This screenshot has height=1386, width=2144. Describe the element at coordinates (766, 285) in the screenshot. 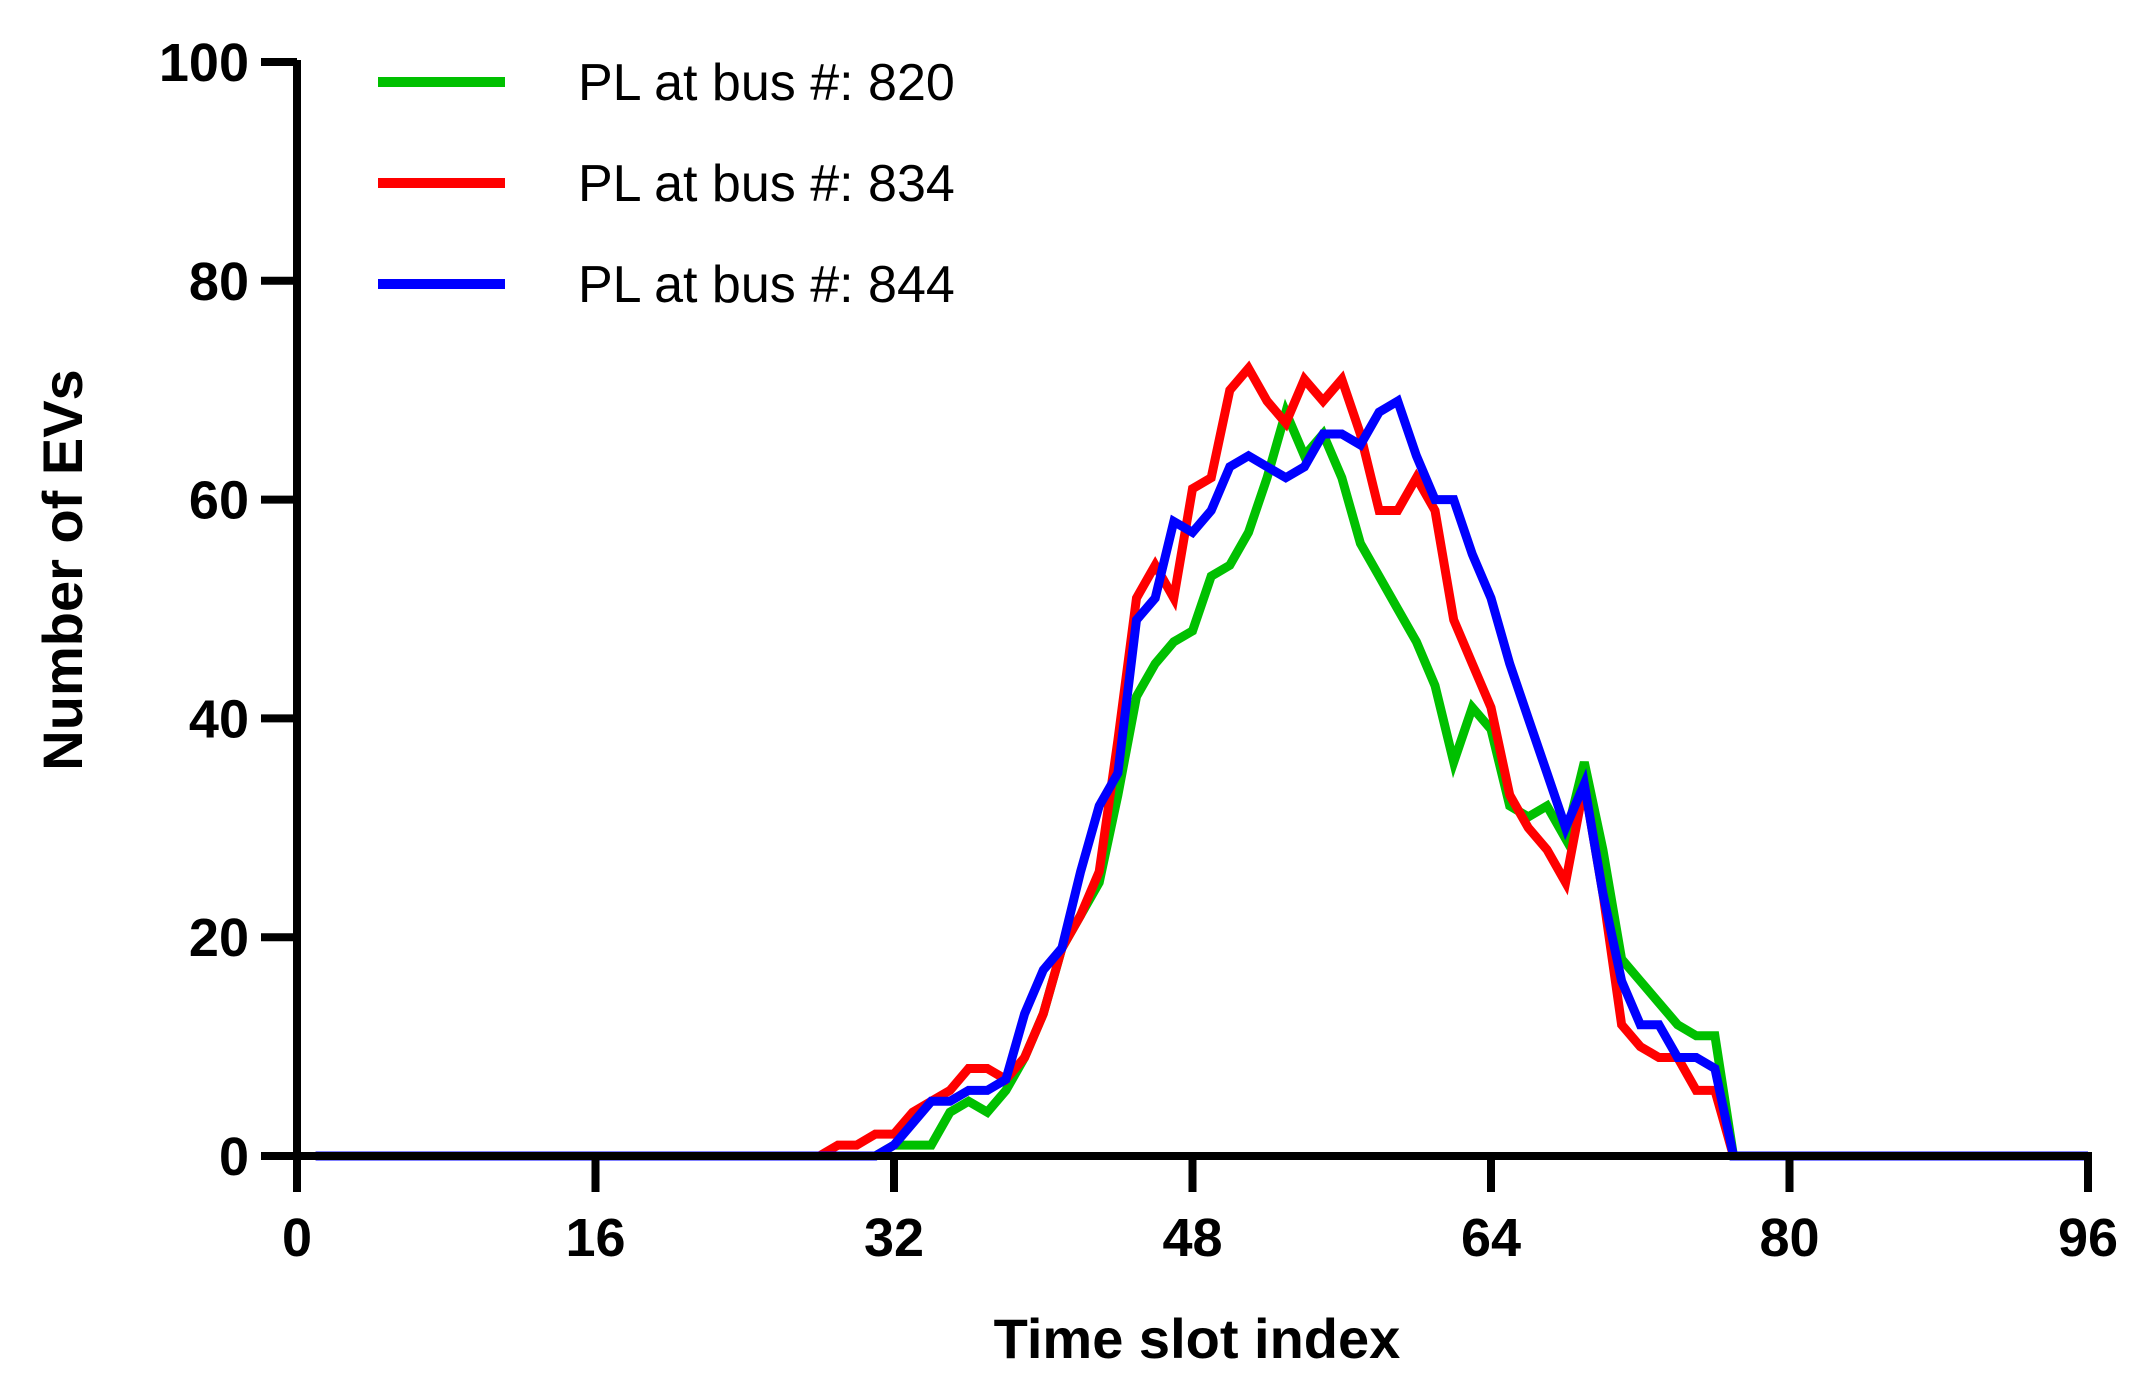

I see `legend-label-3: PL at bus #: 844` at that location.